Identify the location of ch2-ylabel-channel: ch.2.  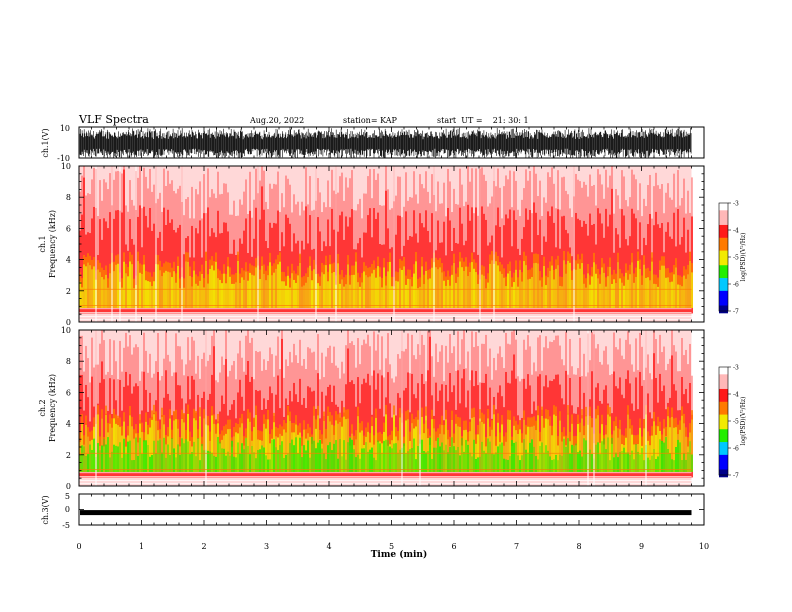
(42, 407).